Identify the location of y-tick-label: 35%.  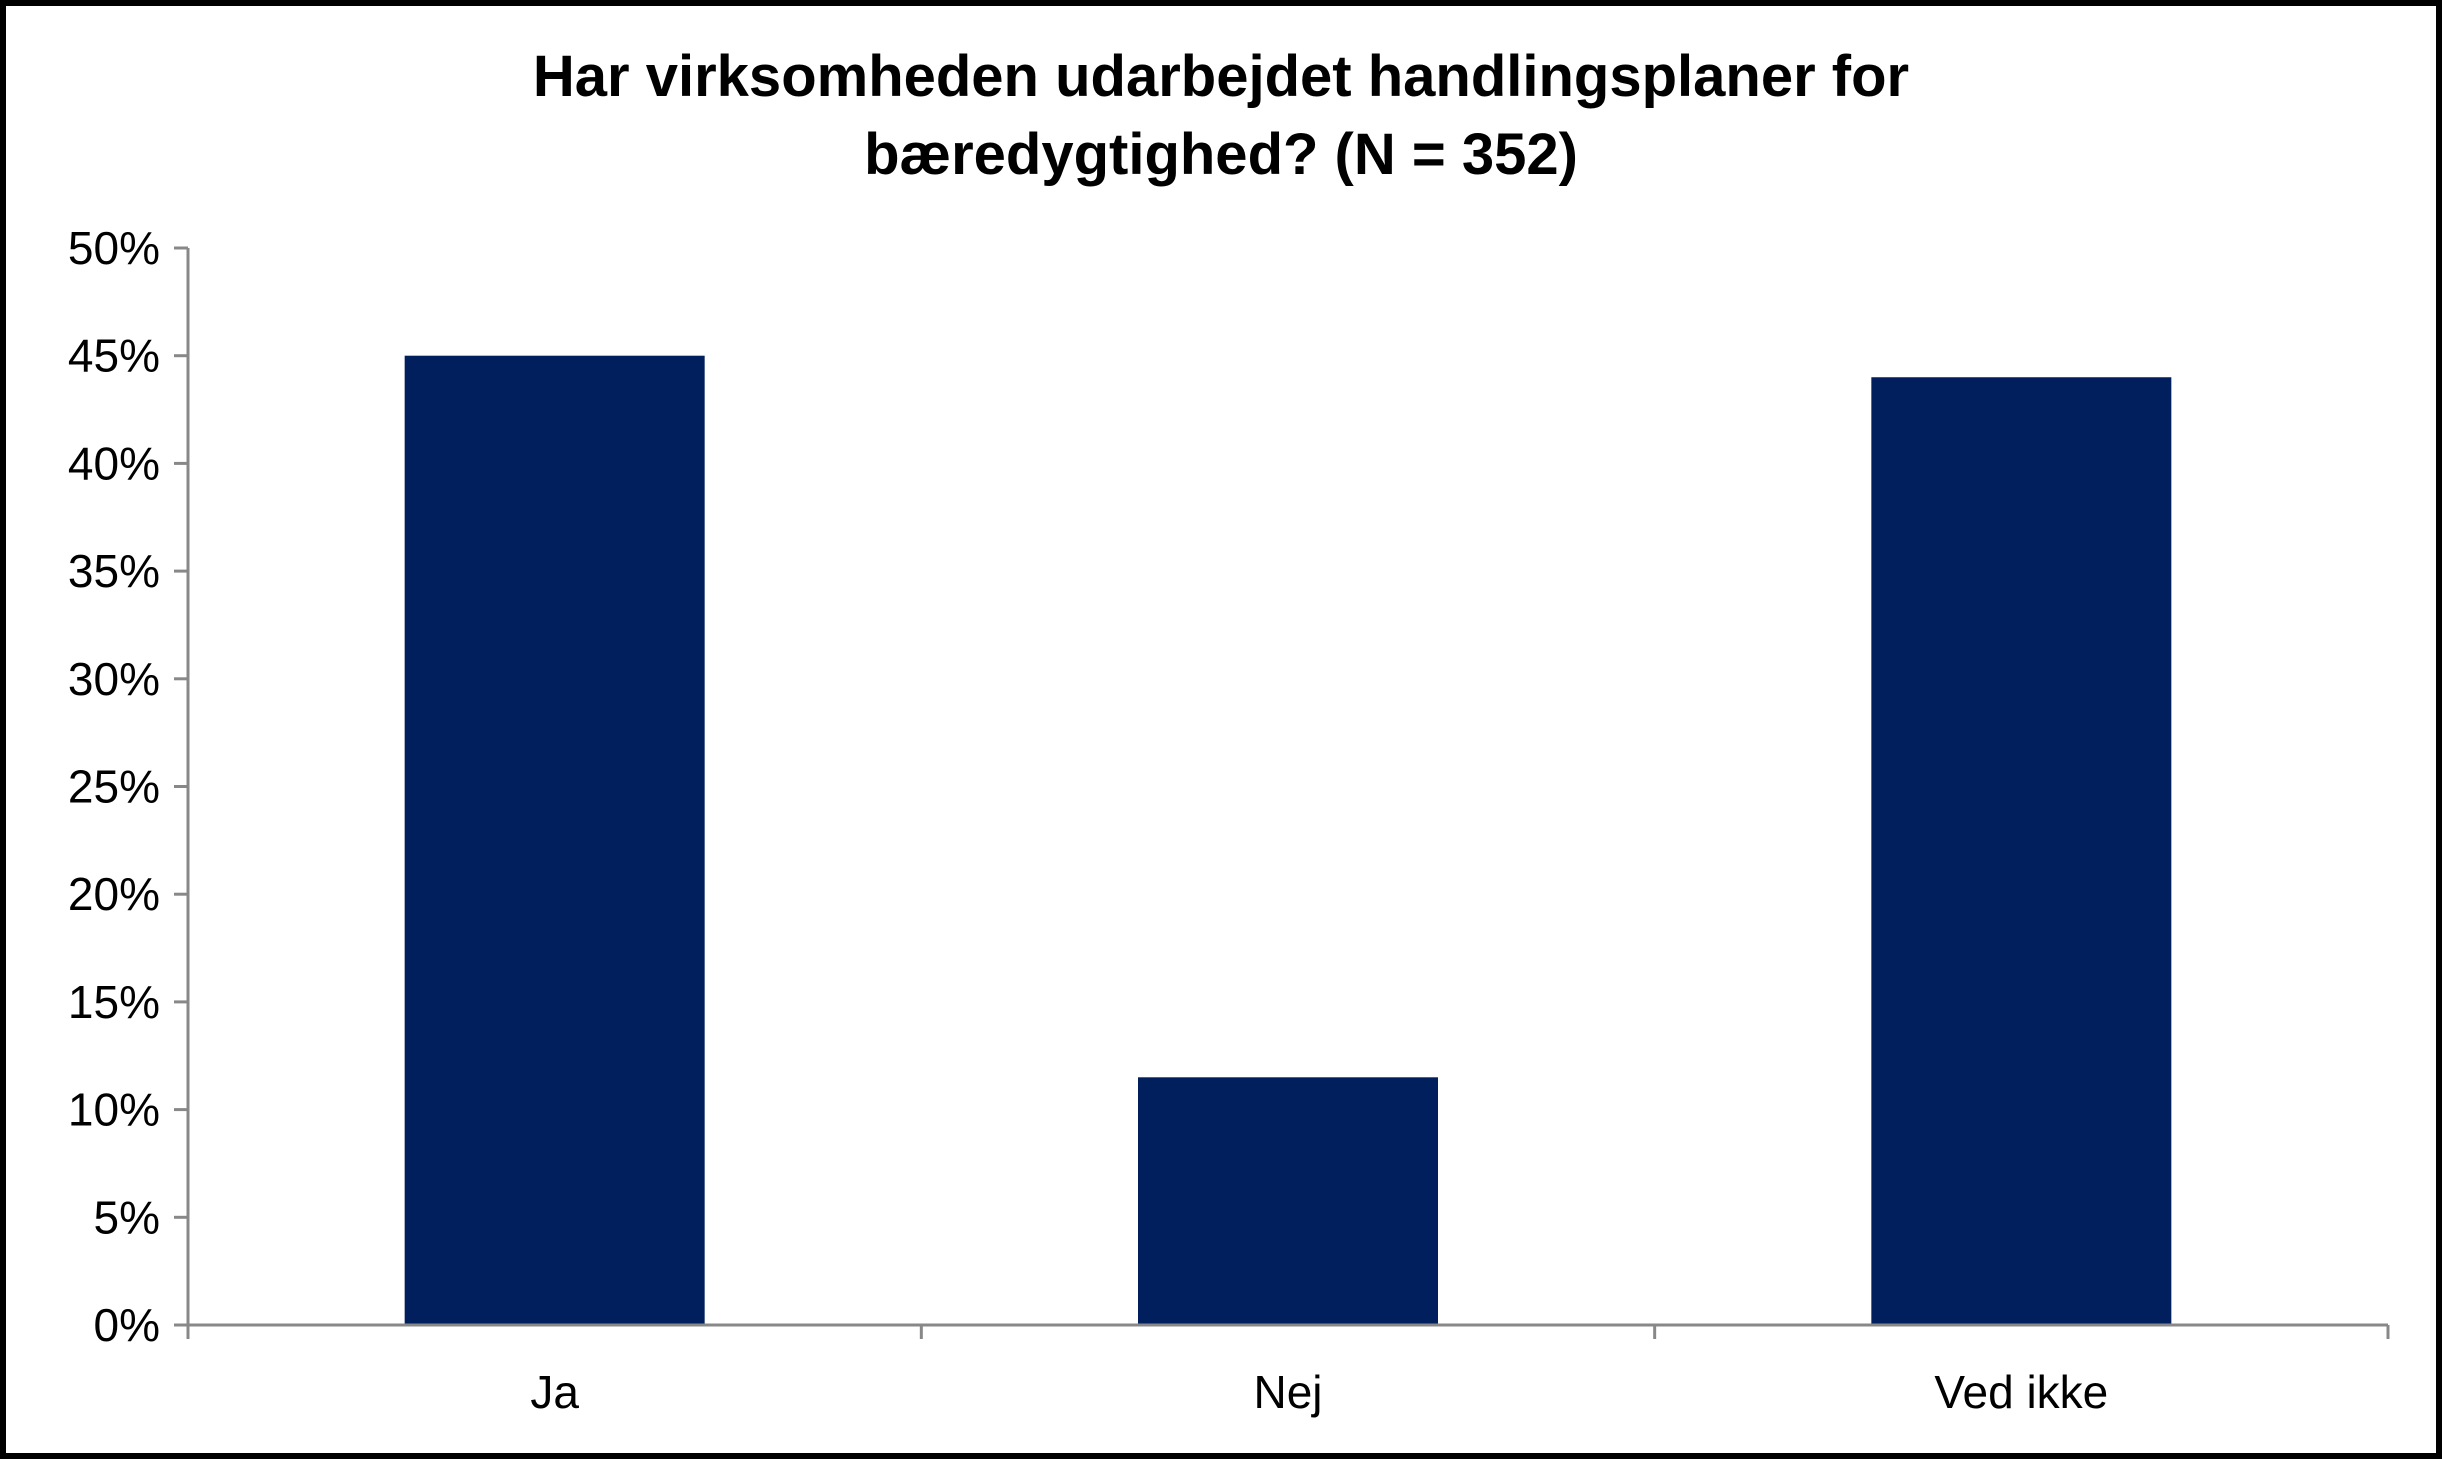
(114, 571).